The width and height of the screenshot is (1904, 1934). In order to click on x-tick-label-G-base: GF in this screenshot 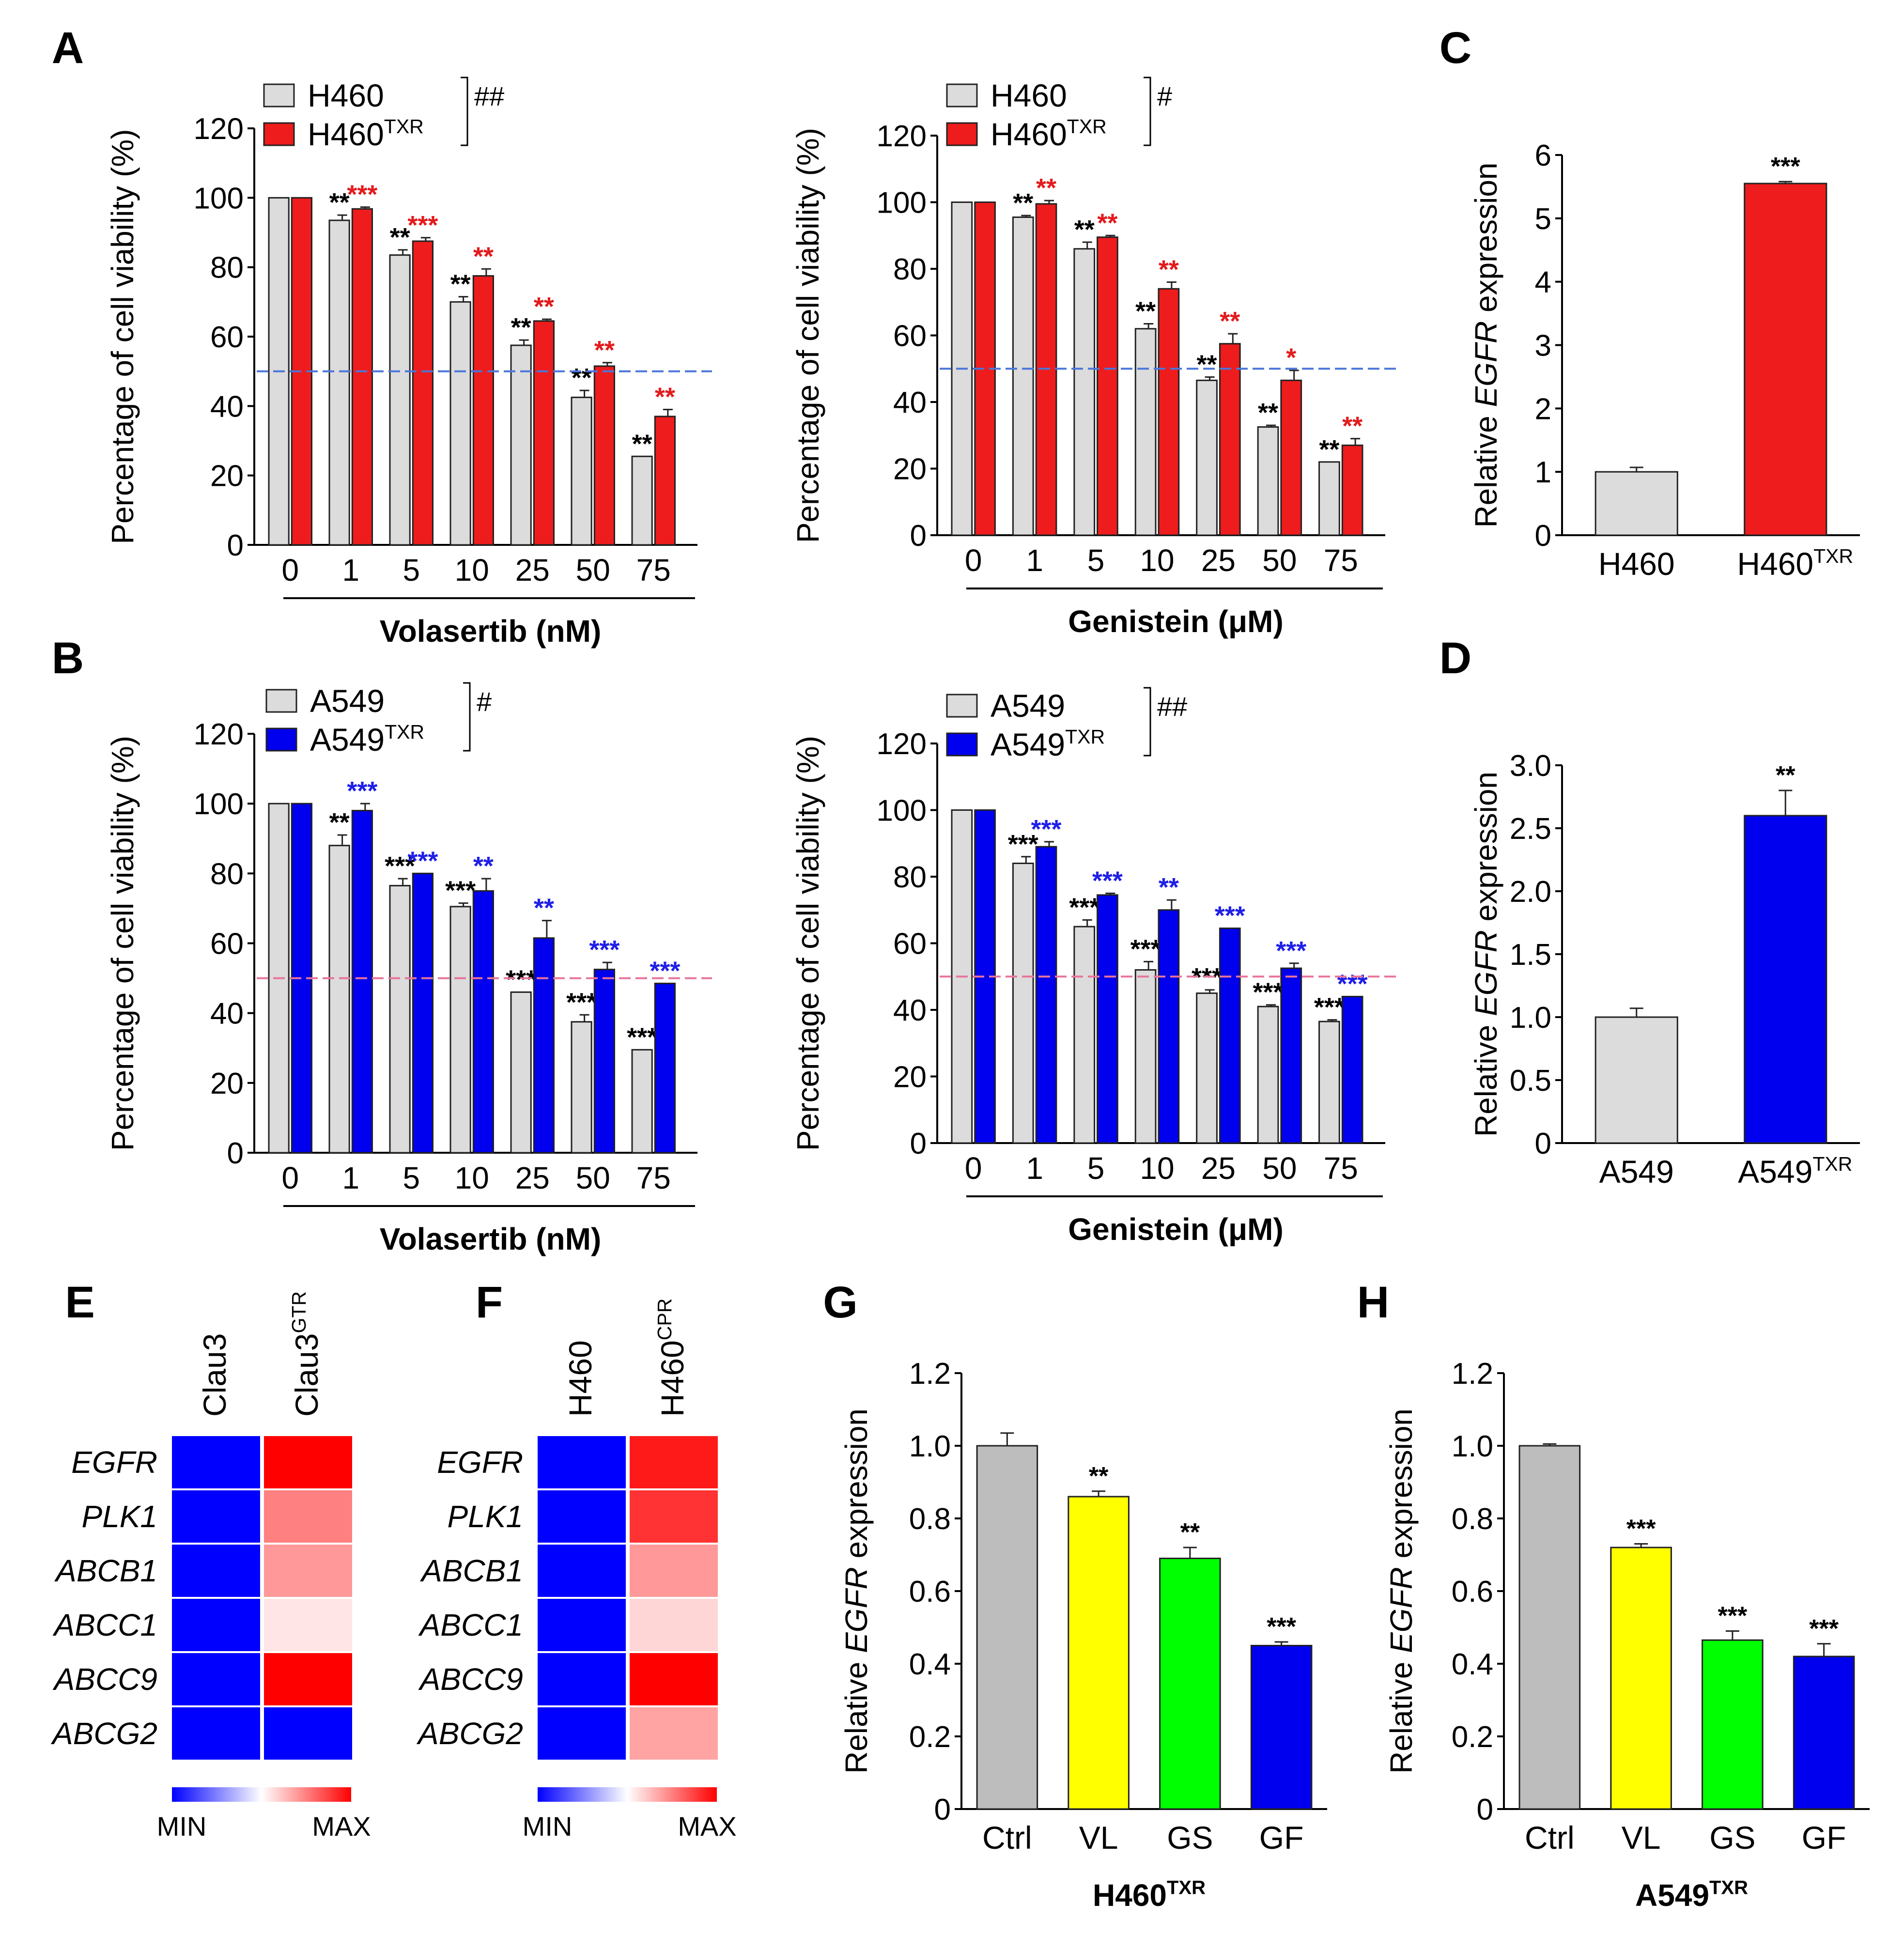, I will do `click(1282, 1838)`.